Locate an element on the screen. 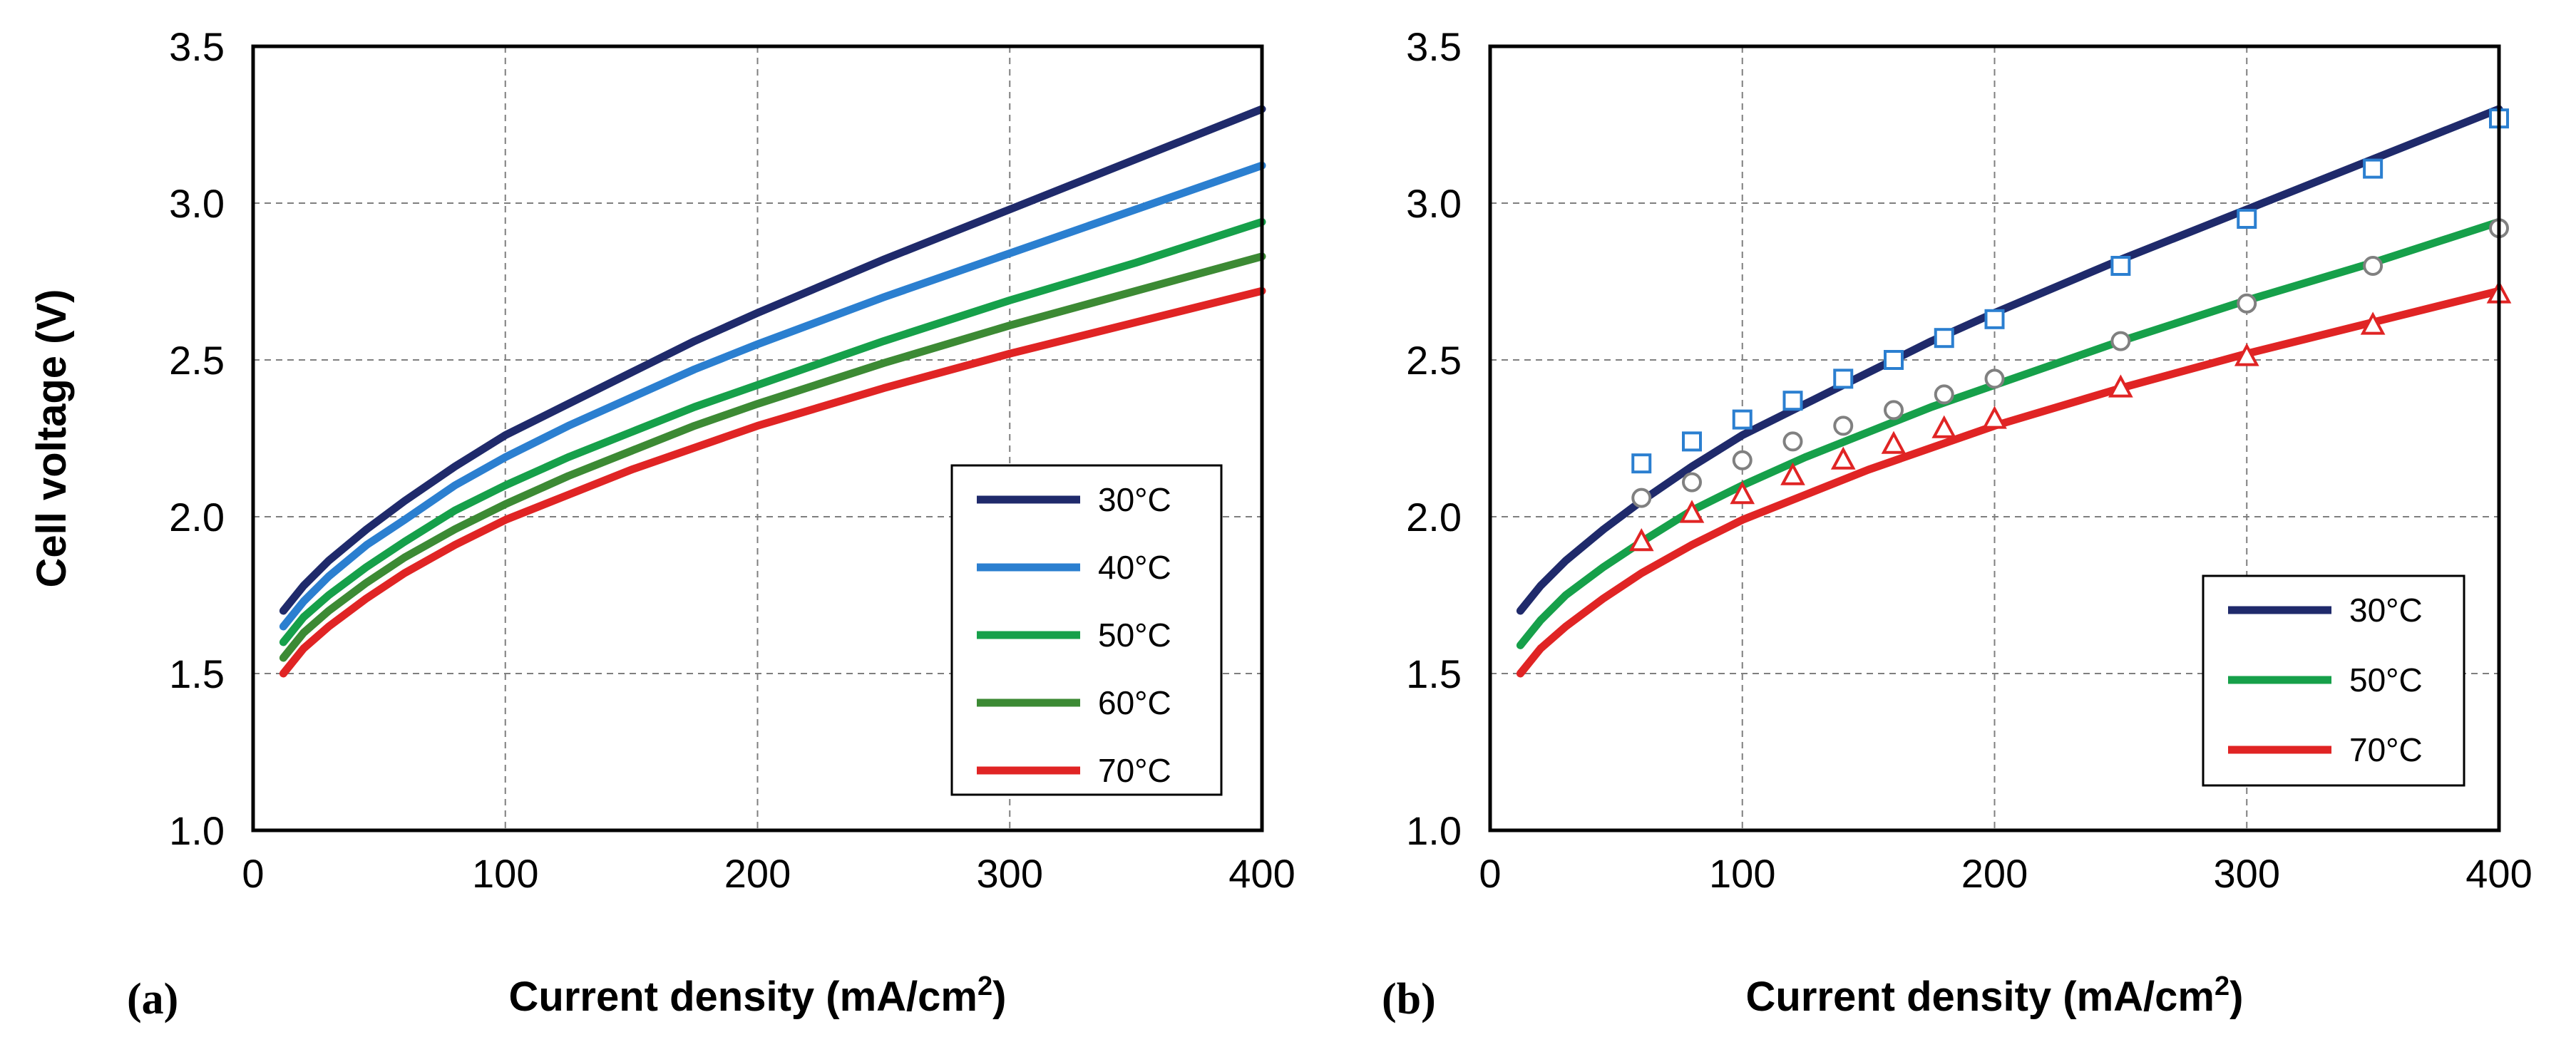 The height and width of the screenshot is (1052, 2576). legend: 30°C 40°C 50°C 60°C 70°C is located at coordinates (1086, 630).